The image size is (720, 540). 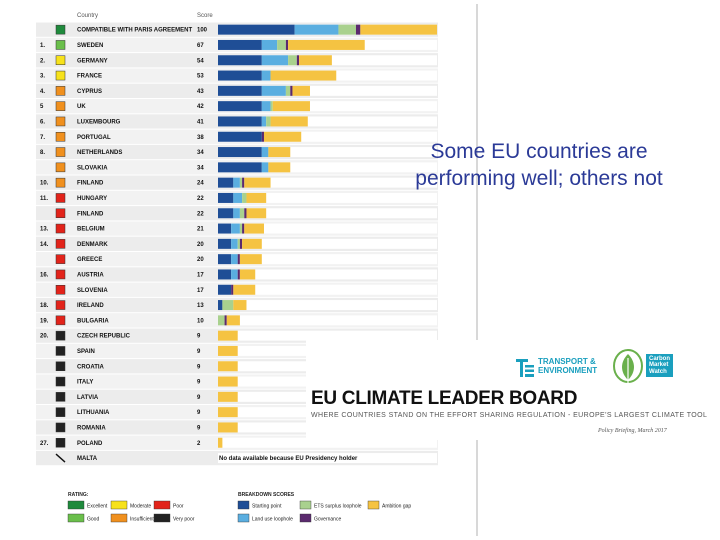 I want to click on legend-rating-label: Moderate, so click(x=140, y=507).